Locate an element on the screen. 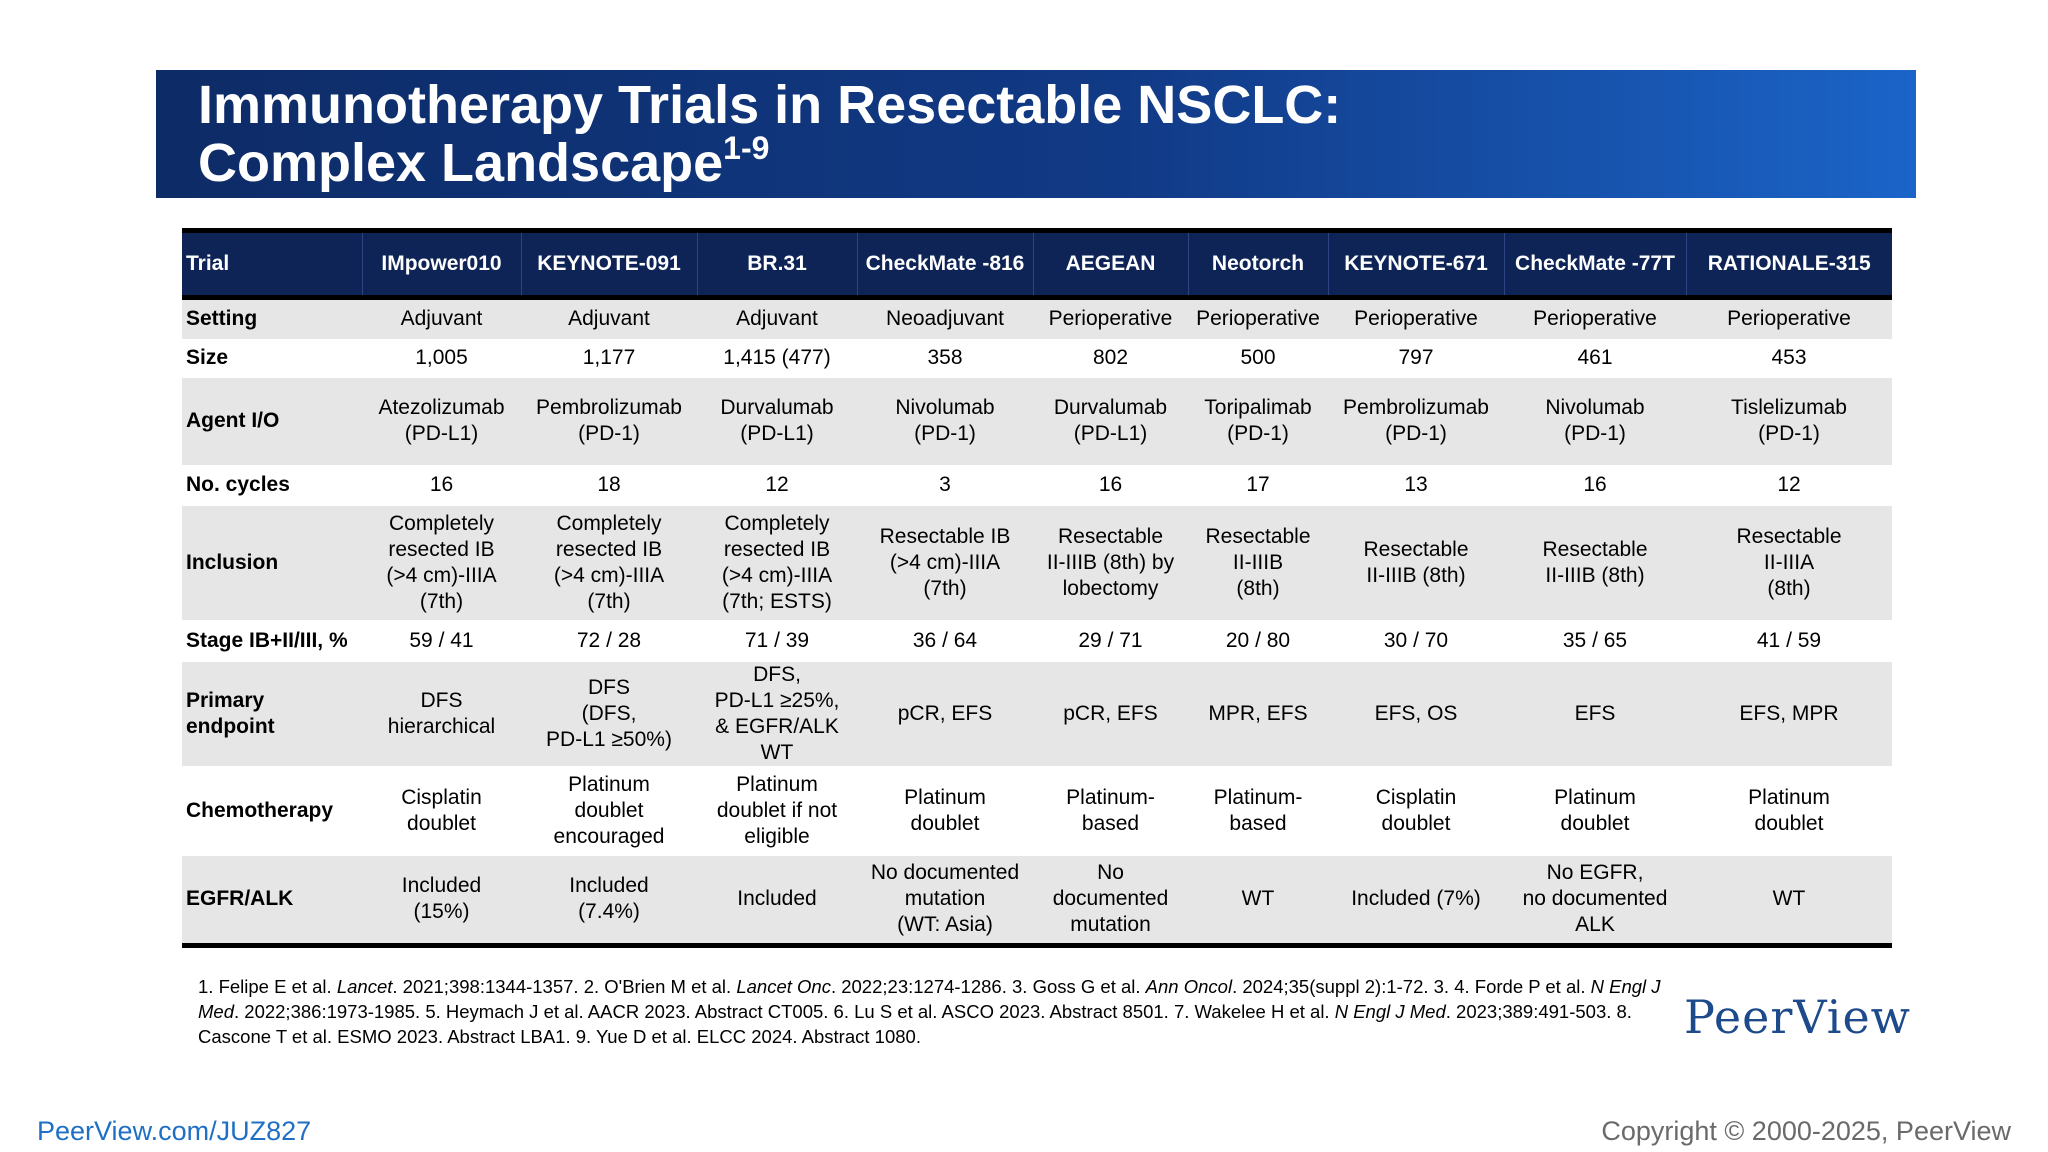 The image size is (2048, 1152). table-cell: Included (15%) is located at coordinates (441, 901).